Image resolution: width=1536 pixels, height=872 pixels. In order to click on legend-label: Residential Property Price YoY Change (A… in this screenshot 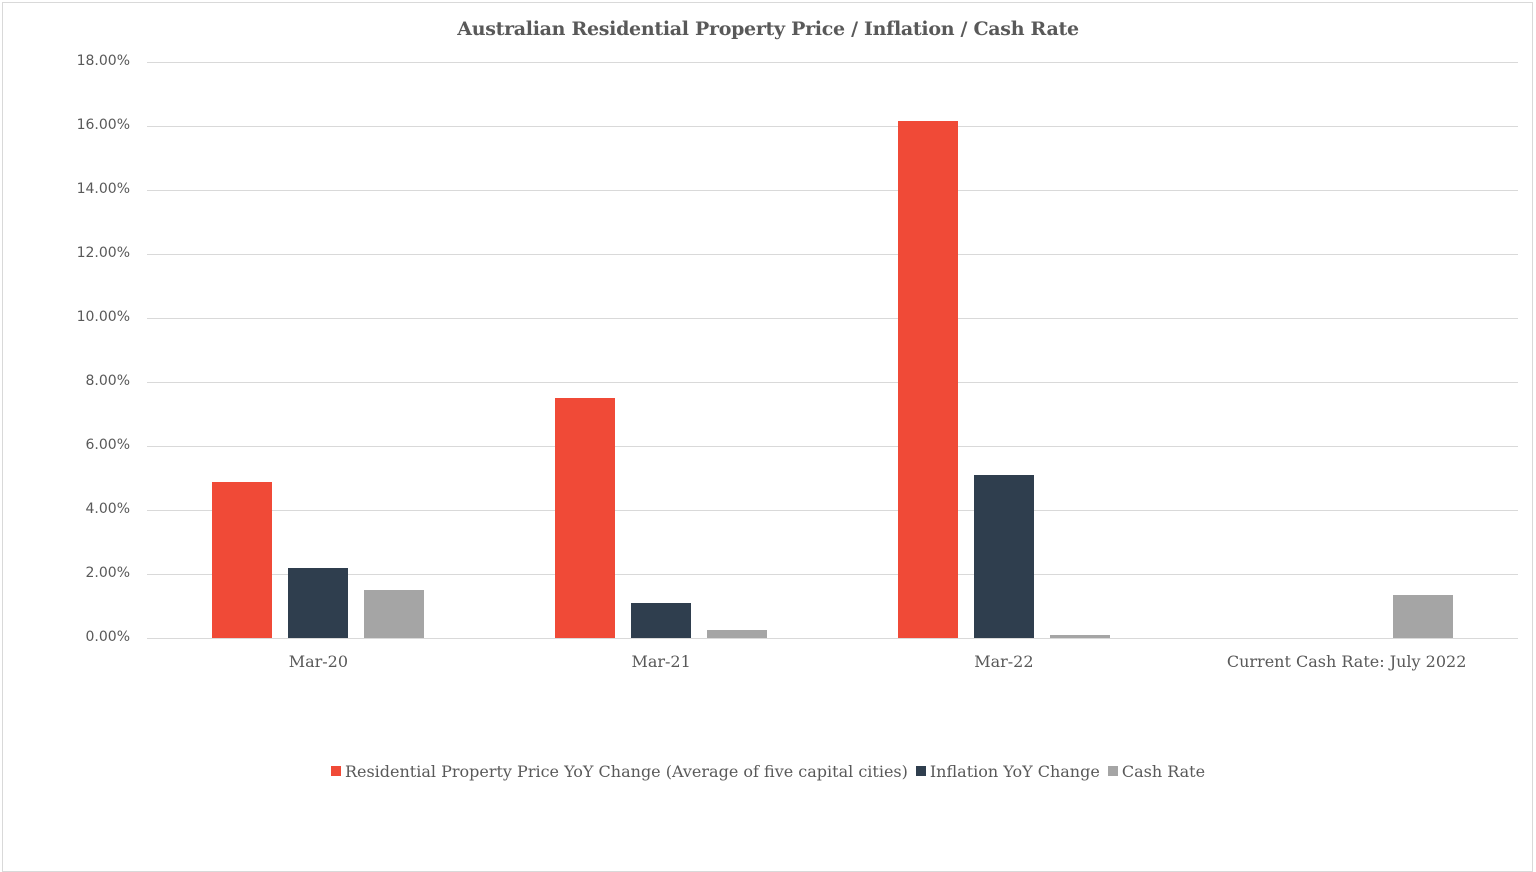, I will do `click(626, 771)`.